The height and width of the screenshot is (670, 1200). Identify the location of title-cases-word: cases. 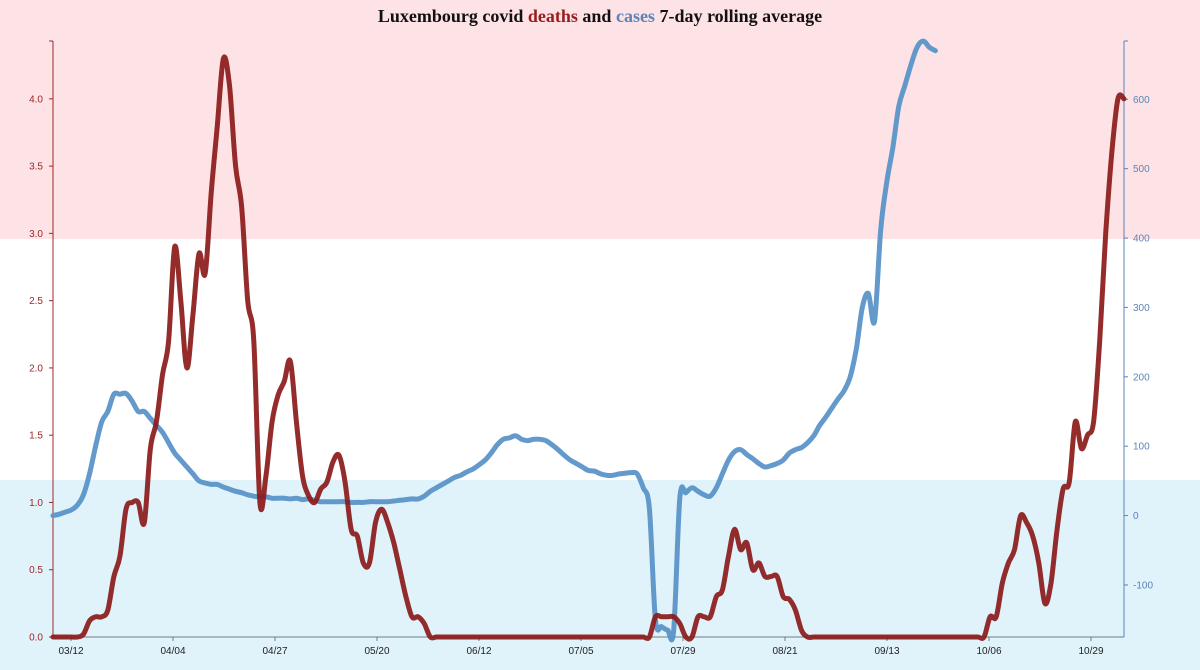
(635, 16).